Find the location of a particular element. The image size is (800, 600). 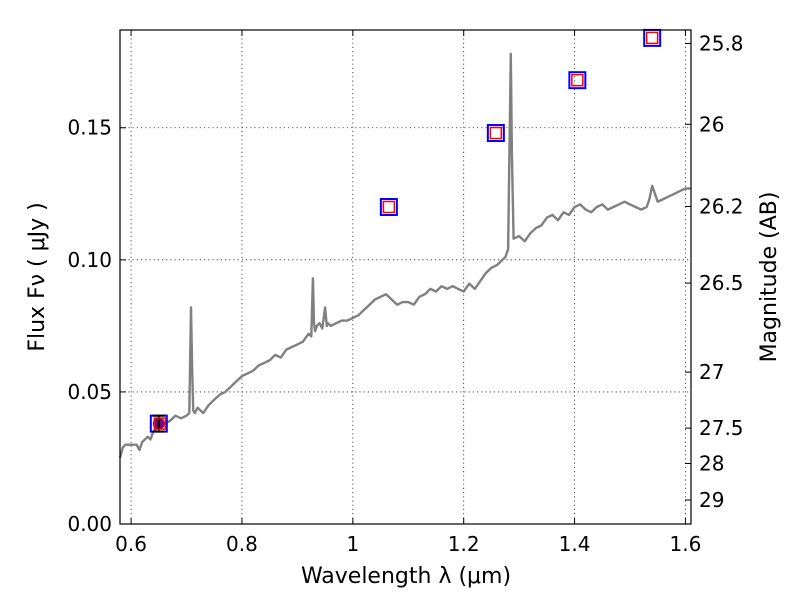

y-tick-label: 0.10 is located at coordinates (89, 260).